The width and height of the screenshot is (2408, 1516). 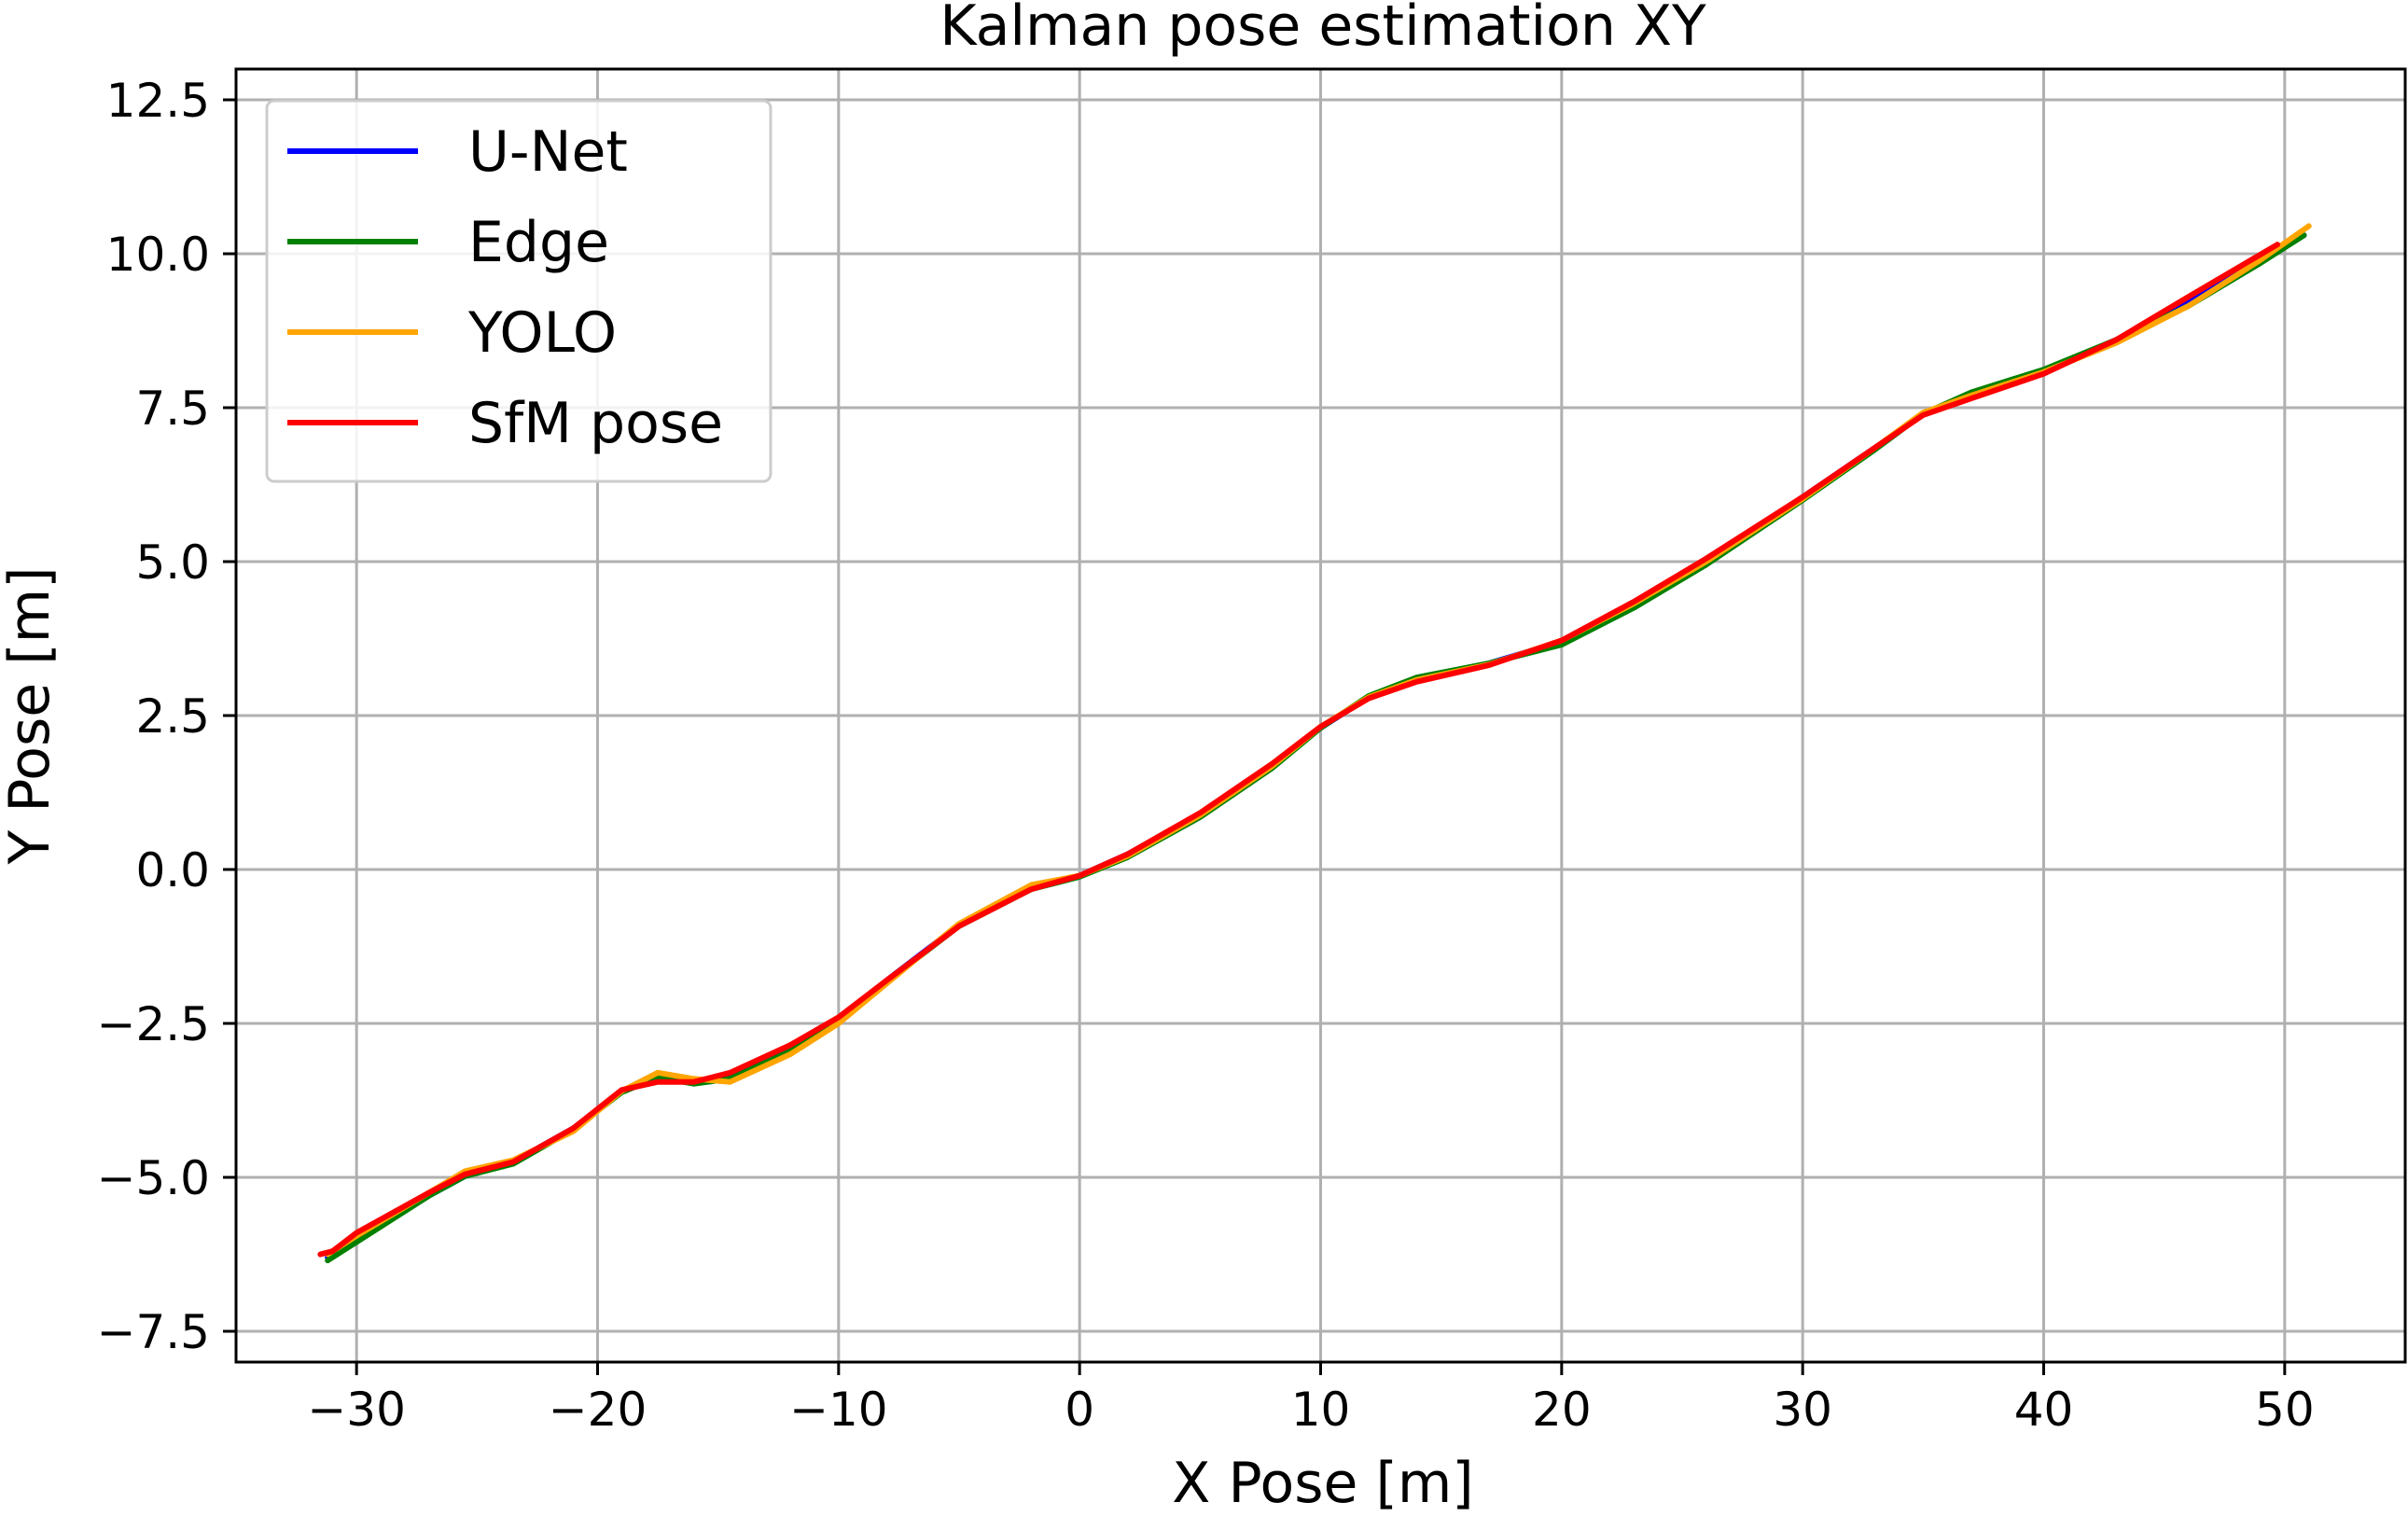 I want to click on y-tick-label: 0.0, so click(x=173, y=870).